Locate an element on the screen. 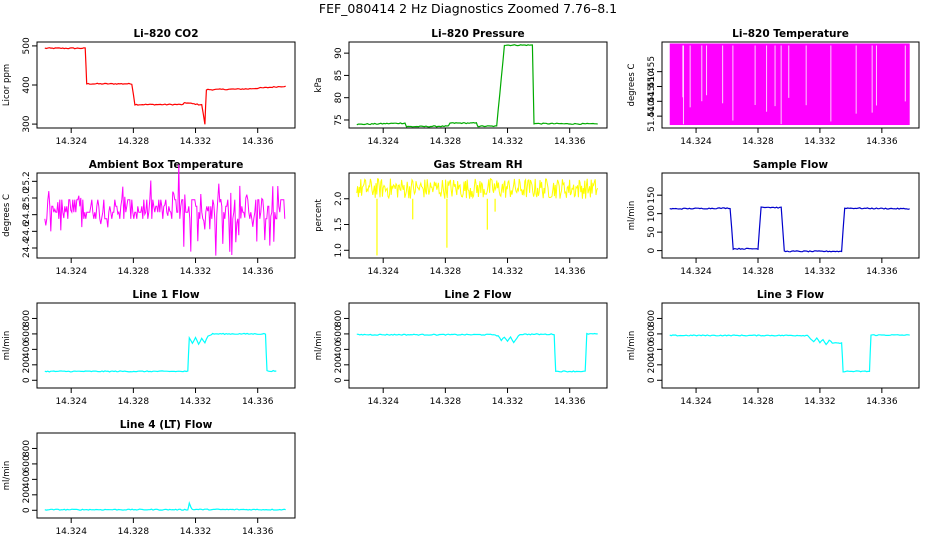 This screenshot has width=936, height=540. y-tick-label: 24.8 is located at coordinates (27, 214).